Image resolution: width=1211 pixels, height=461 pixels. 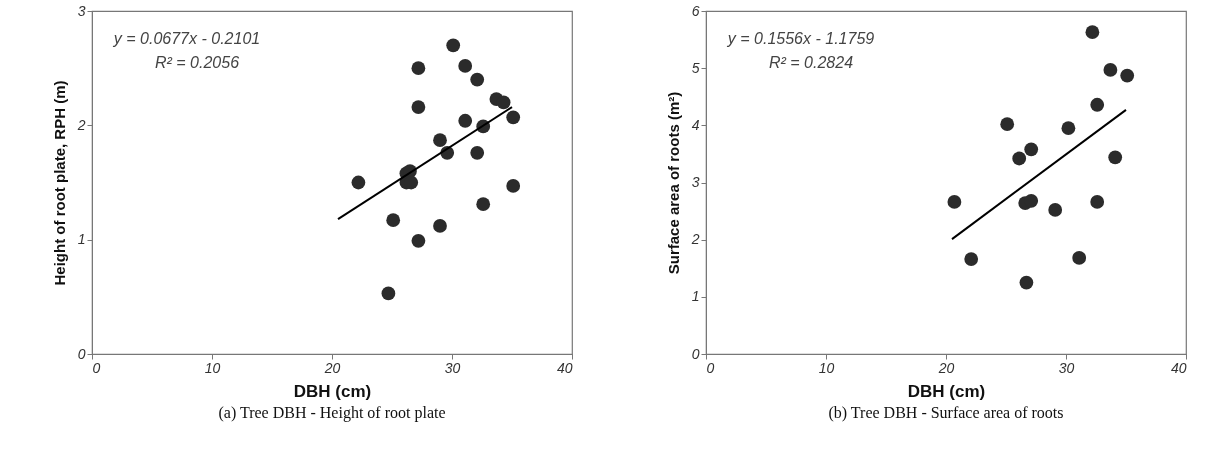 What do you see at coordinates (673, 183) in the screenshot?
I see `y-axis-title: Surface area of roots (m²)` at bounding box center [673, 183].